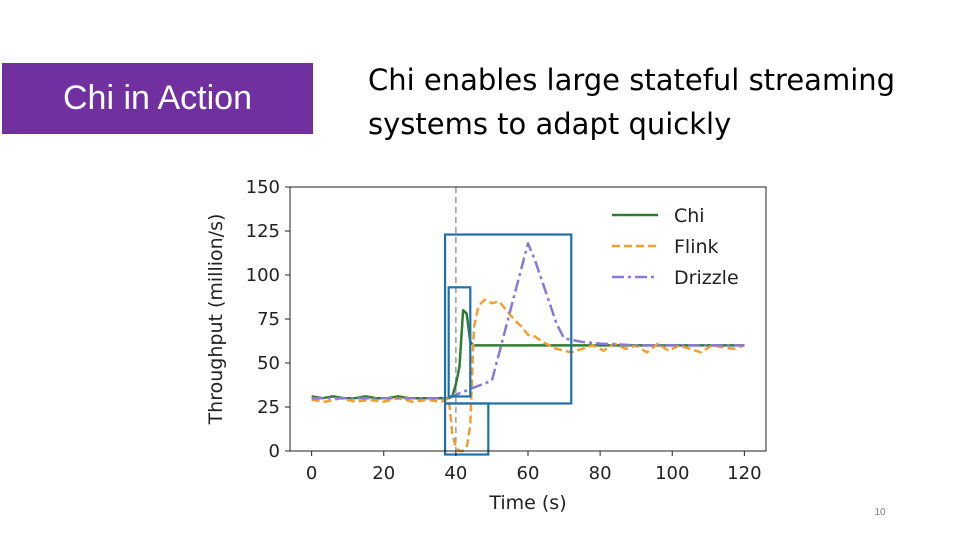 The image size is (960, 540). I want to click on section-tab-label: Chi in Action, so click(157, 98).